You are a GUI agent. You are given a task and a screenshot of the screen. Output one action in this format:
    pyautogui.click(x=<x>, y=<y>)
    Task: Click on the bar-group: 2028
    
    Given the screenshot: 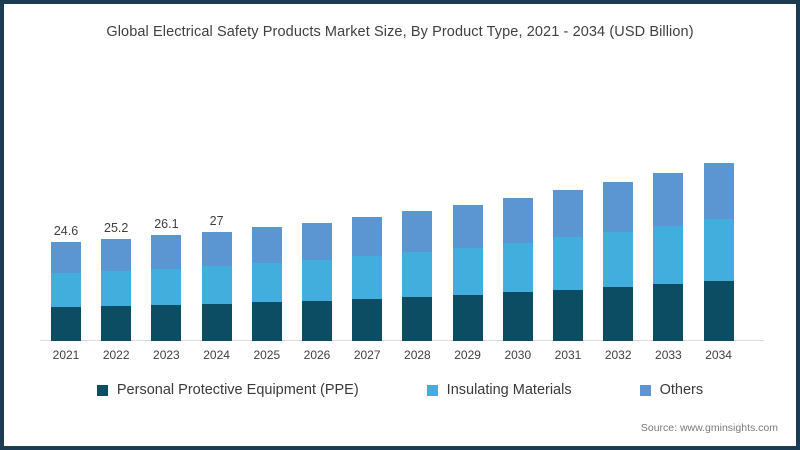 What is the action you would take?
    pyautogui.click(x=417, y=286)
    